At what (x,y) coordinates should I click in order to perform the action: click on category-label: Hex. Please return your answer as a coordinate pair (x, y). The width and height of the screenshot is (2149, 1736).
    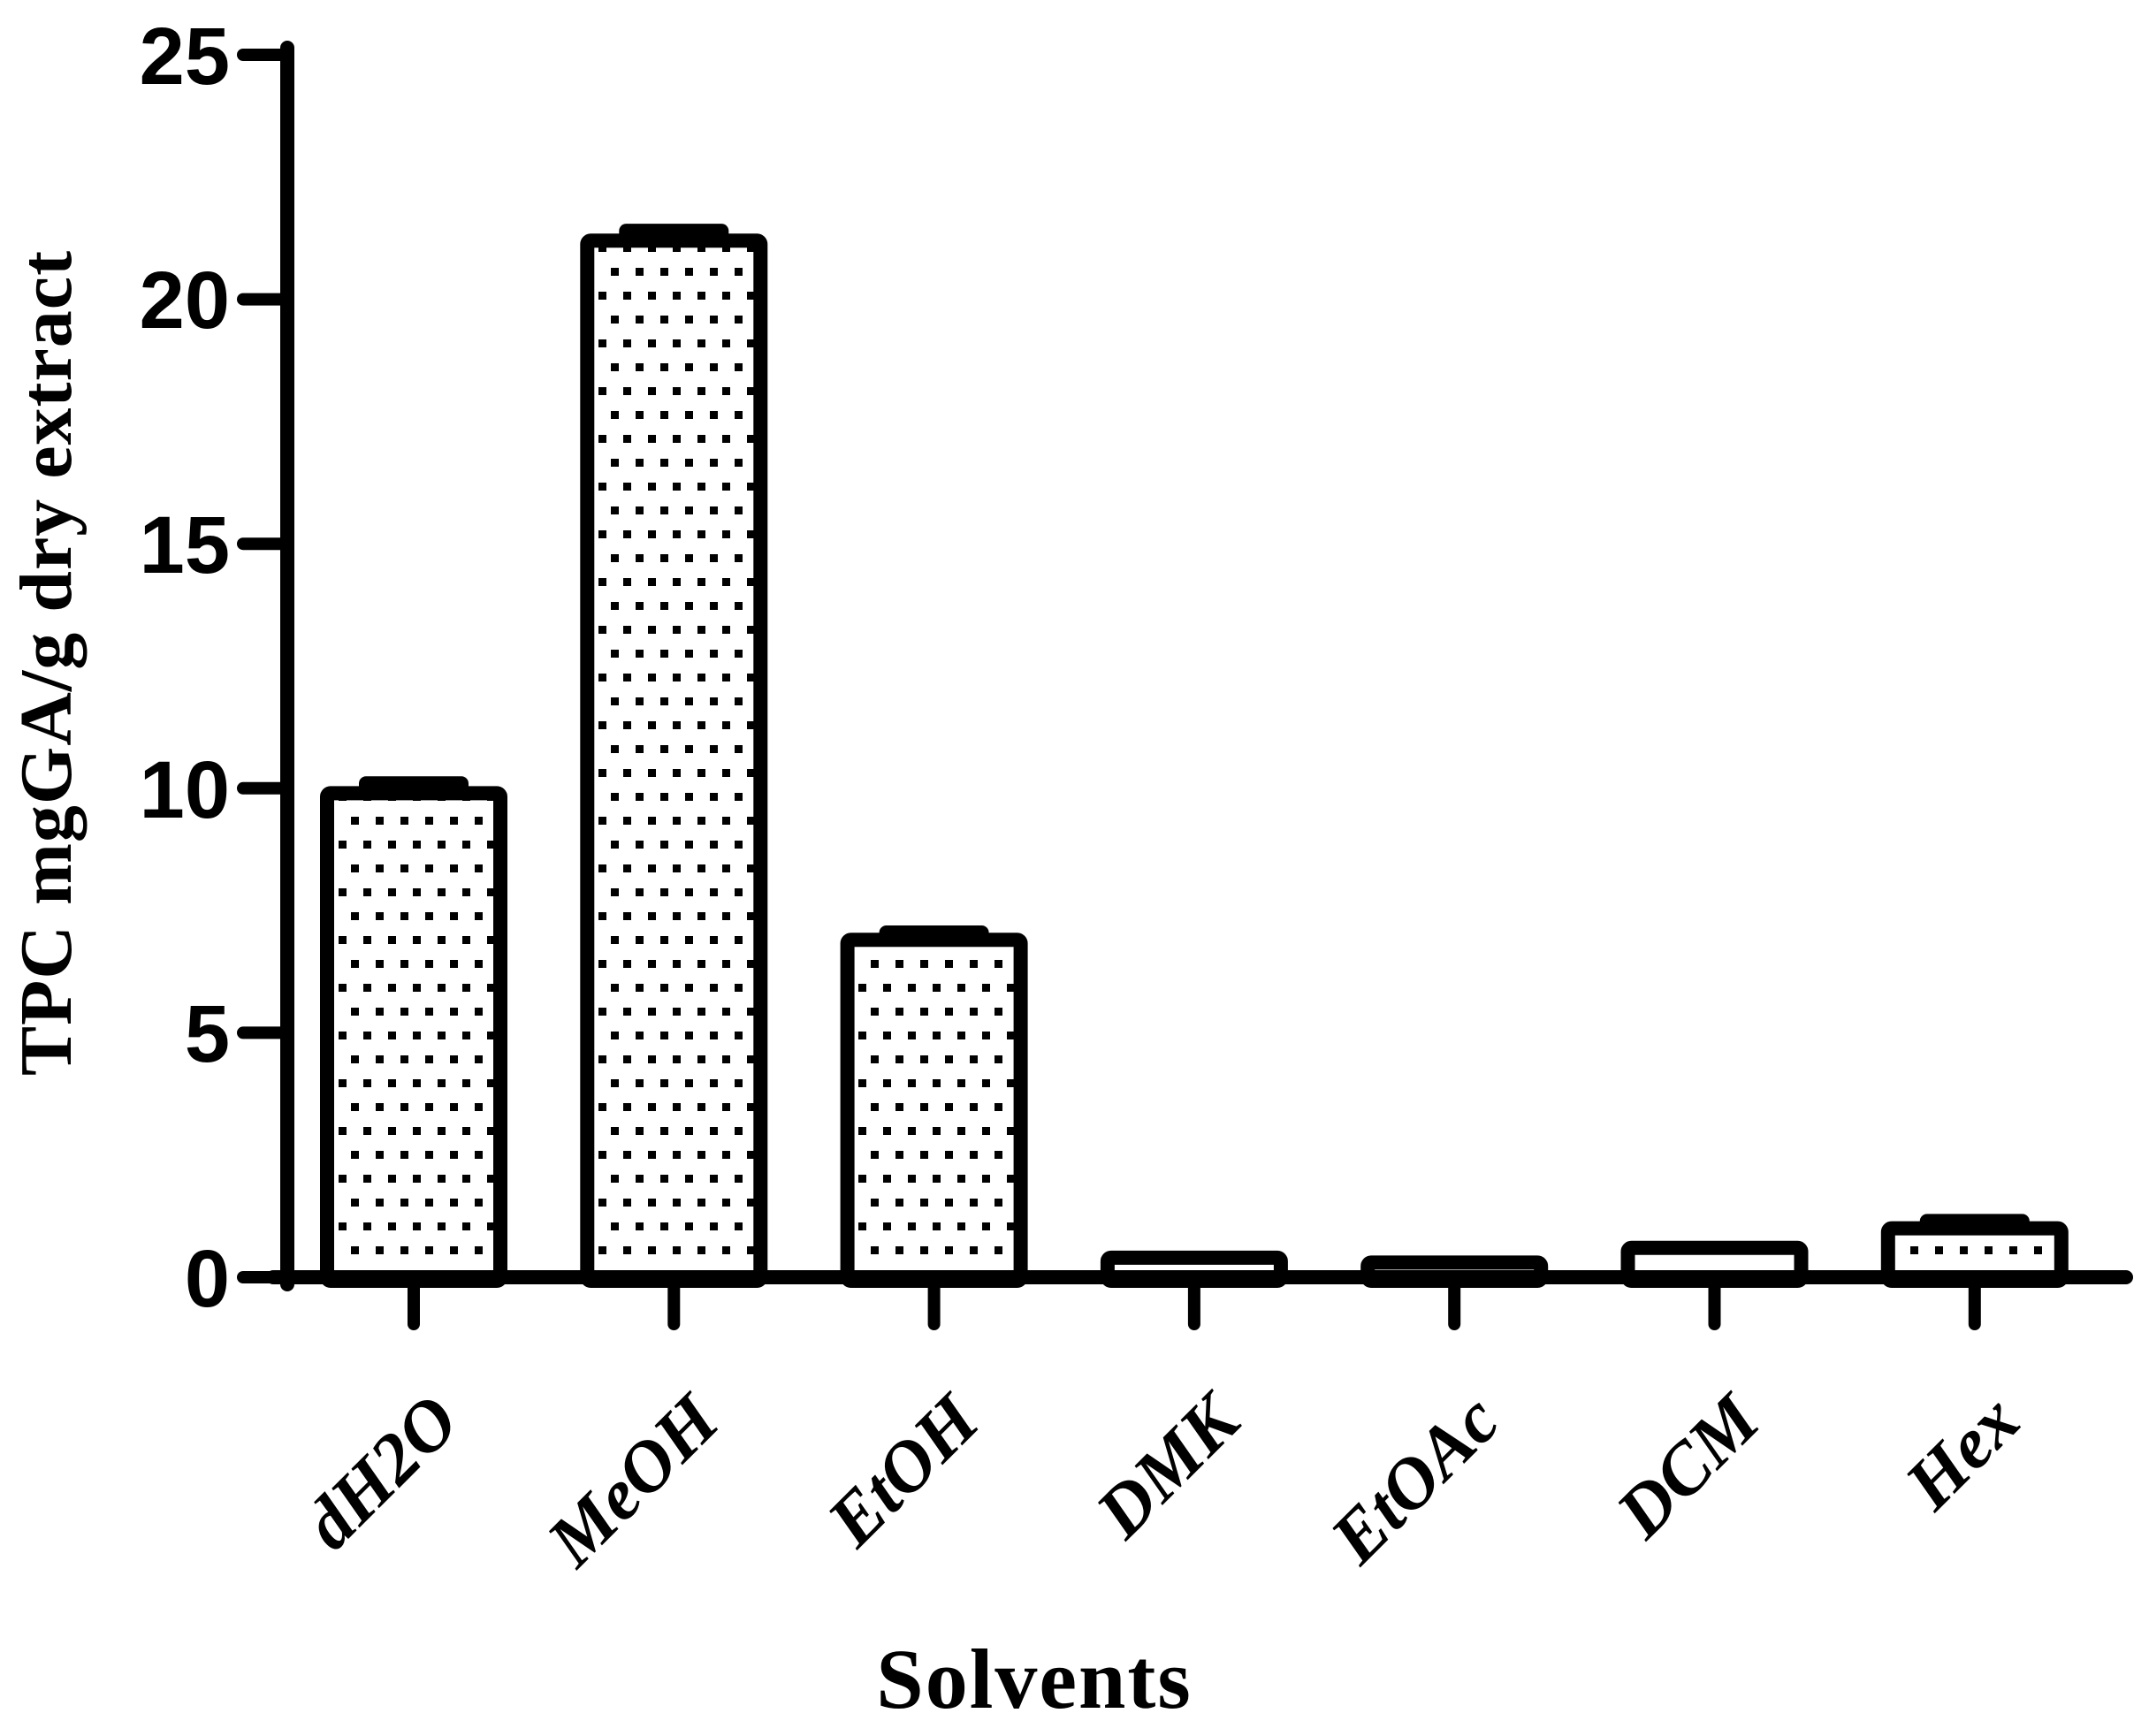
    Looking at the image, I should click on (1962, 1452).